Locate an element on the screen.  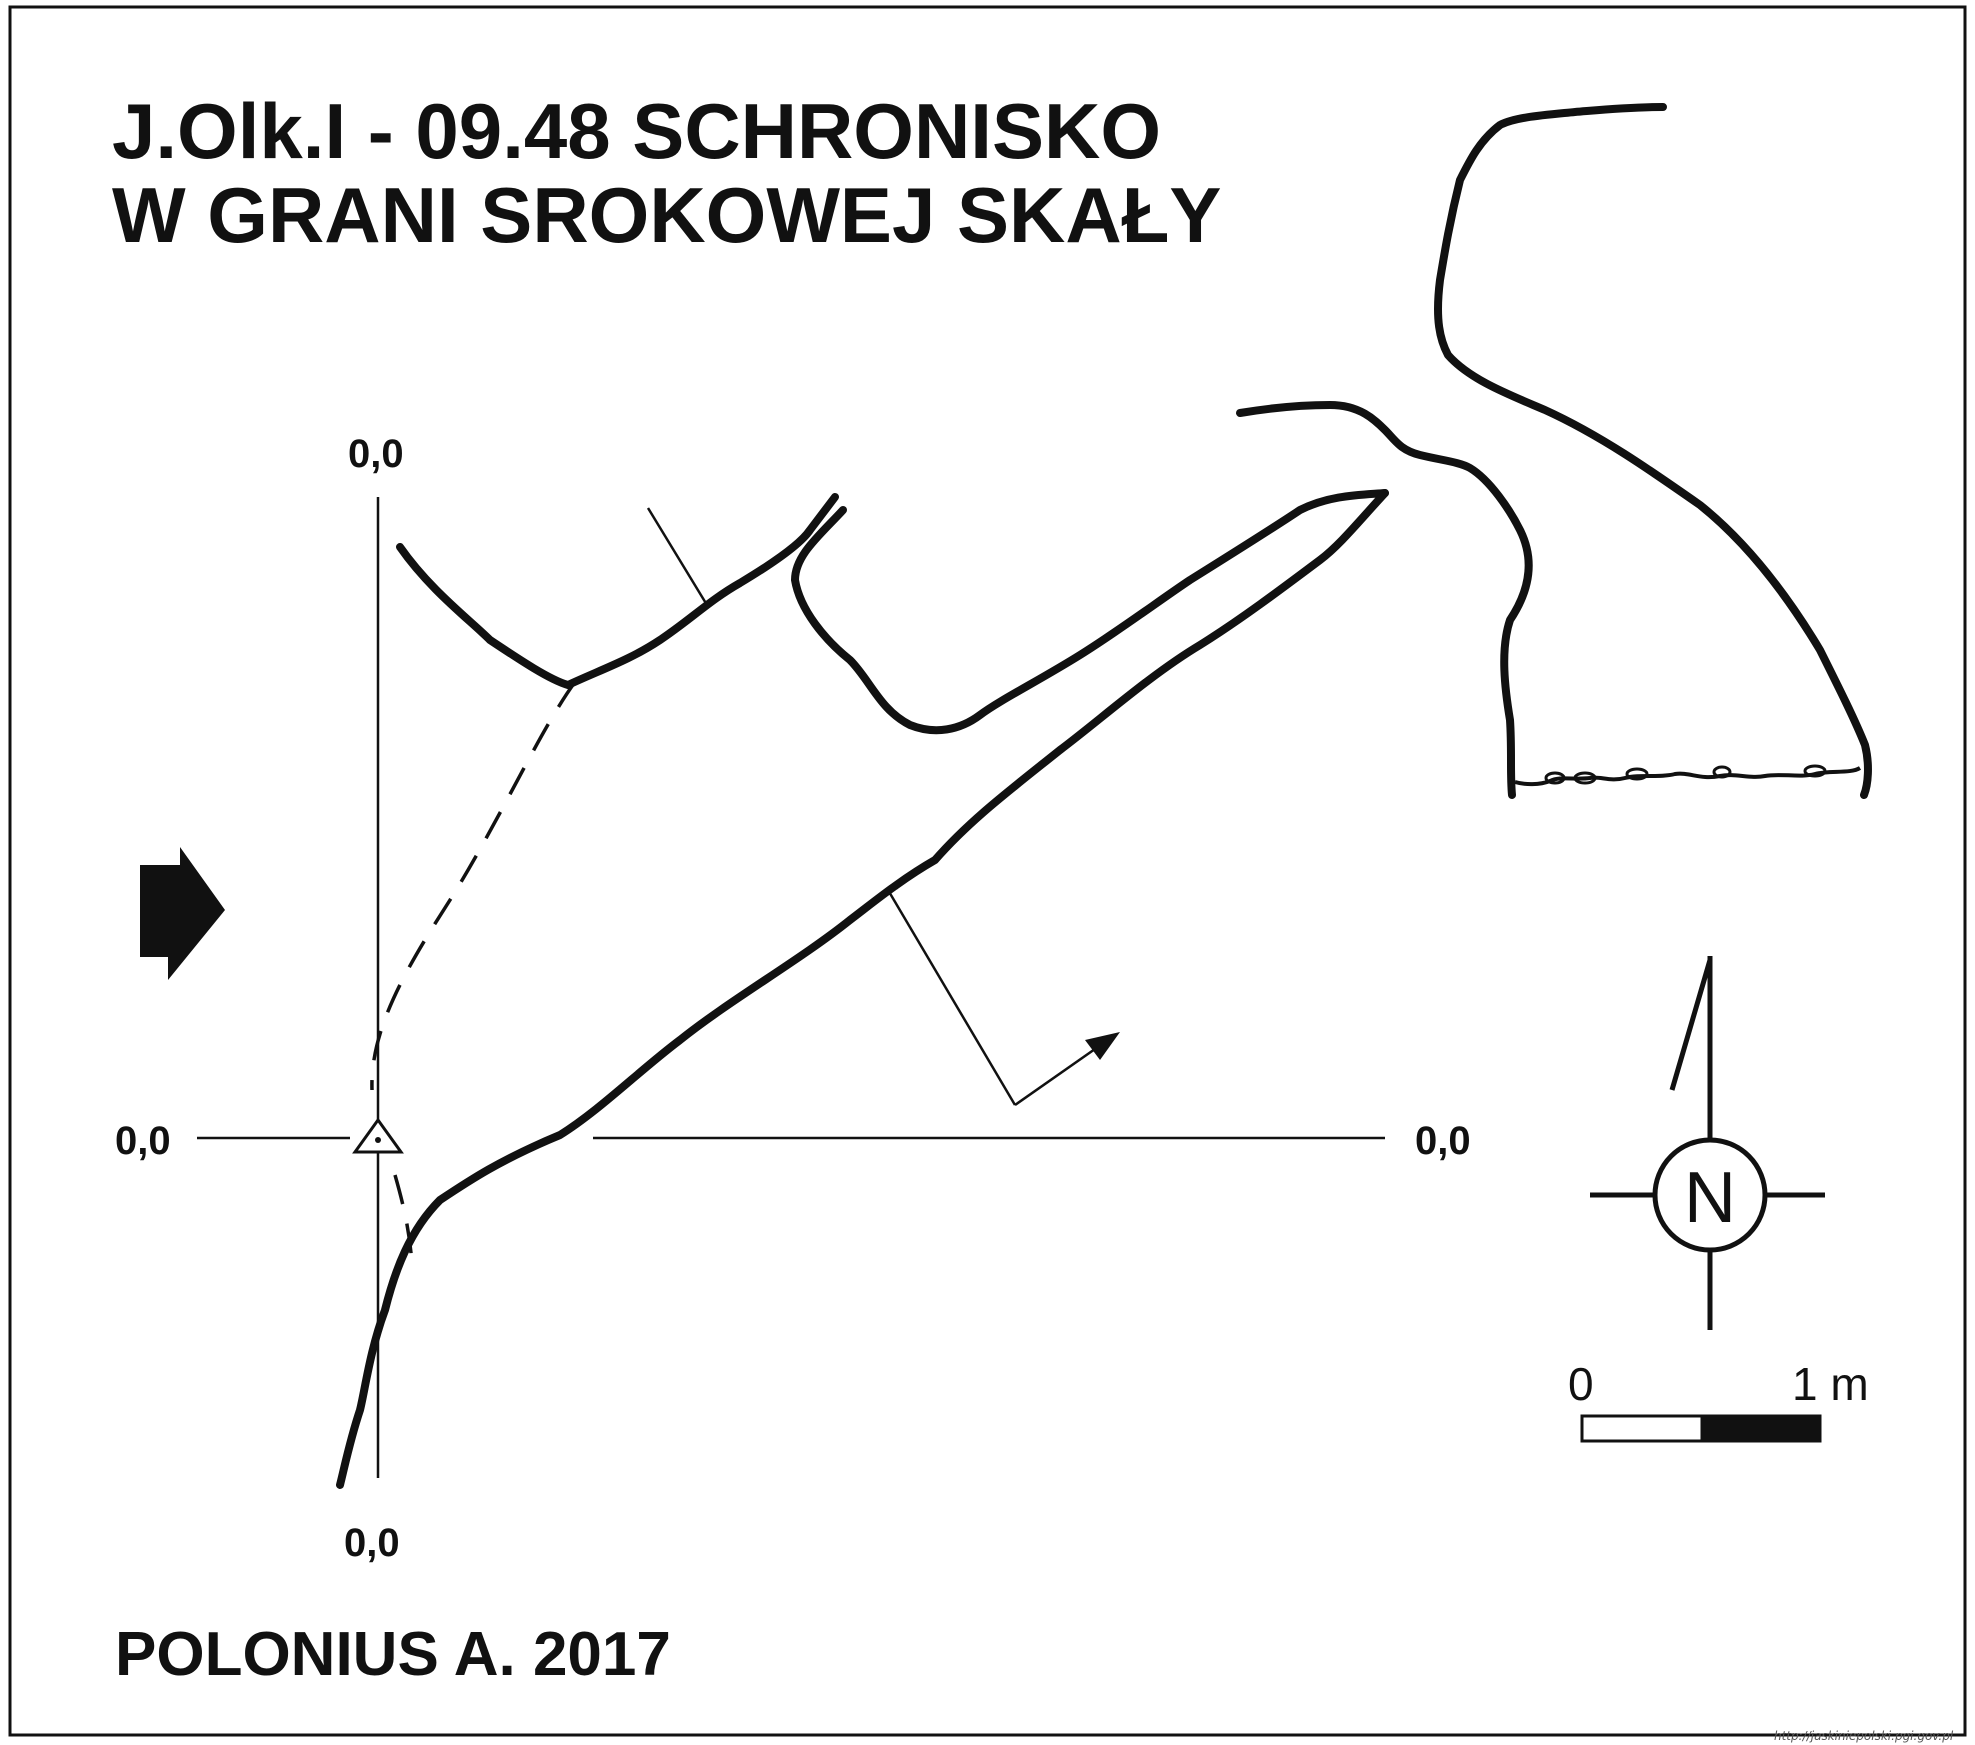
title-line-2: W GRANI SROKOWEJ SKAŁY is located at coordinates (666, 215).